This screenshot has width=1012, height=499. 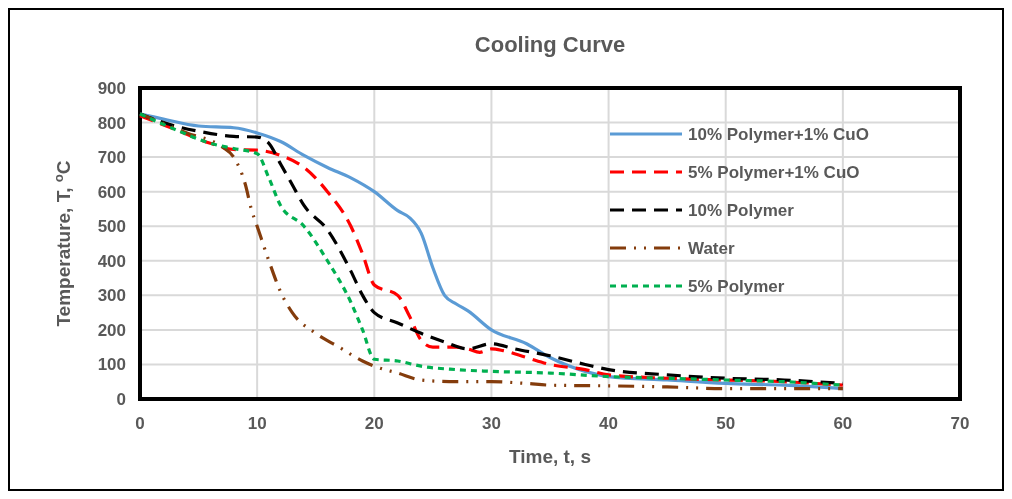 What do you see at coordinates (111, 261) in the screenshot?
I see `y-tick-label: 400` at bounding box center [111, 261].